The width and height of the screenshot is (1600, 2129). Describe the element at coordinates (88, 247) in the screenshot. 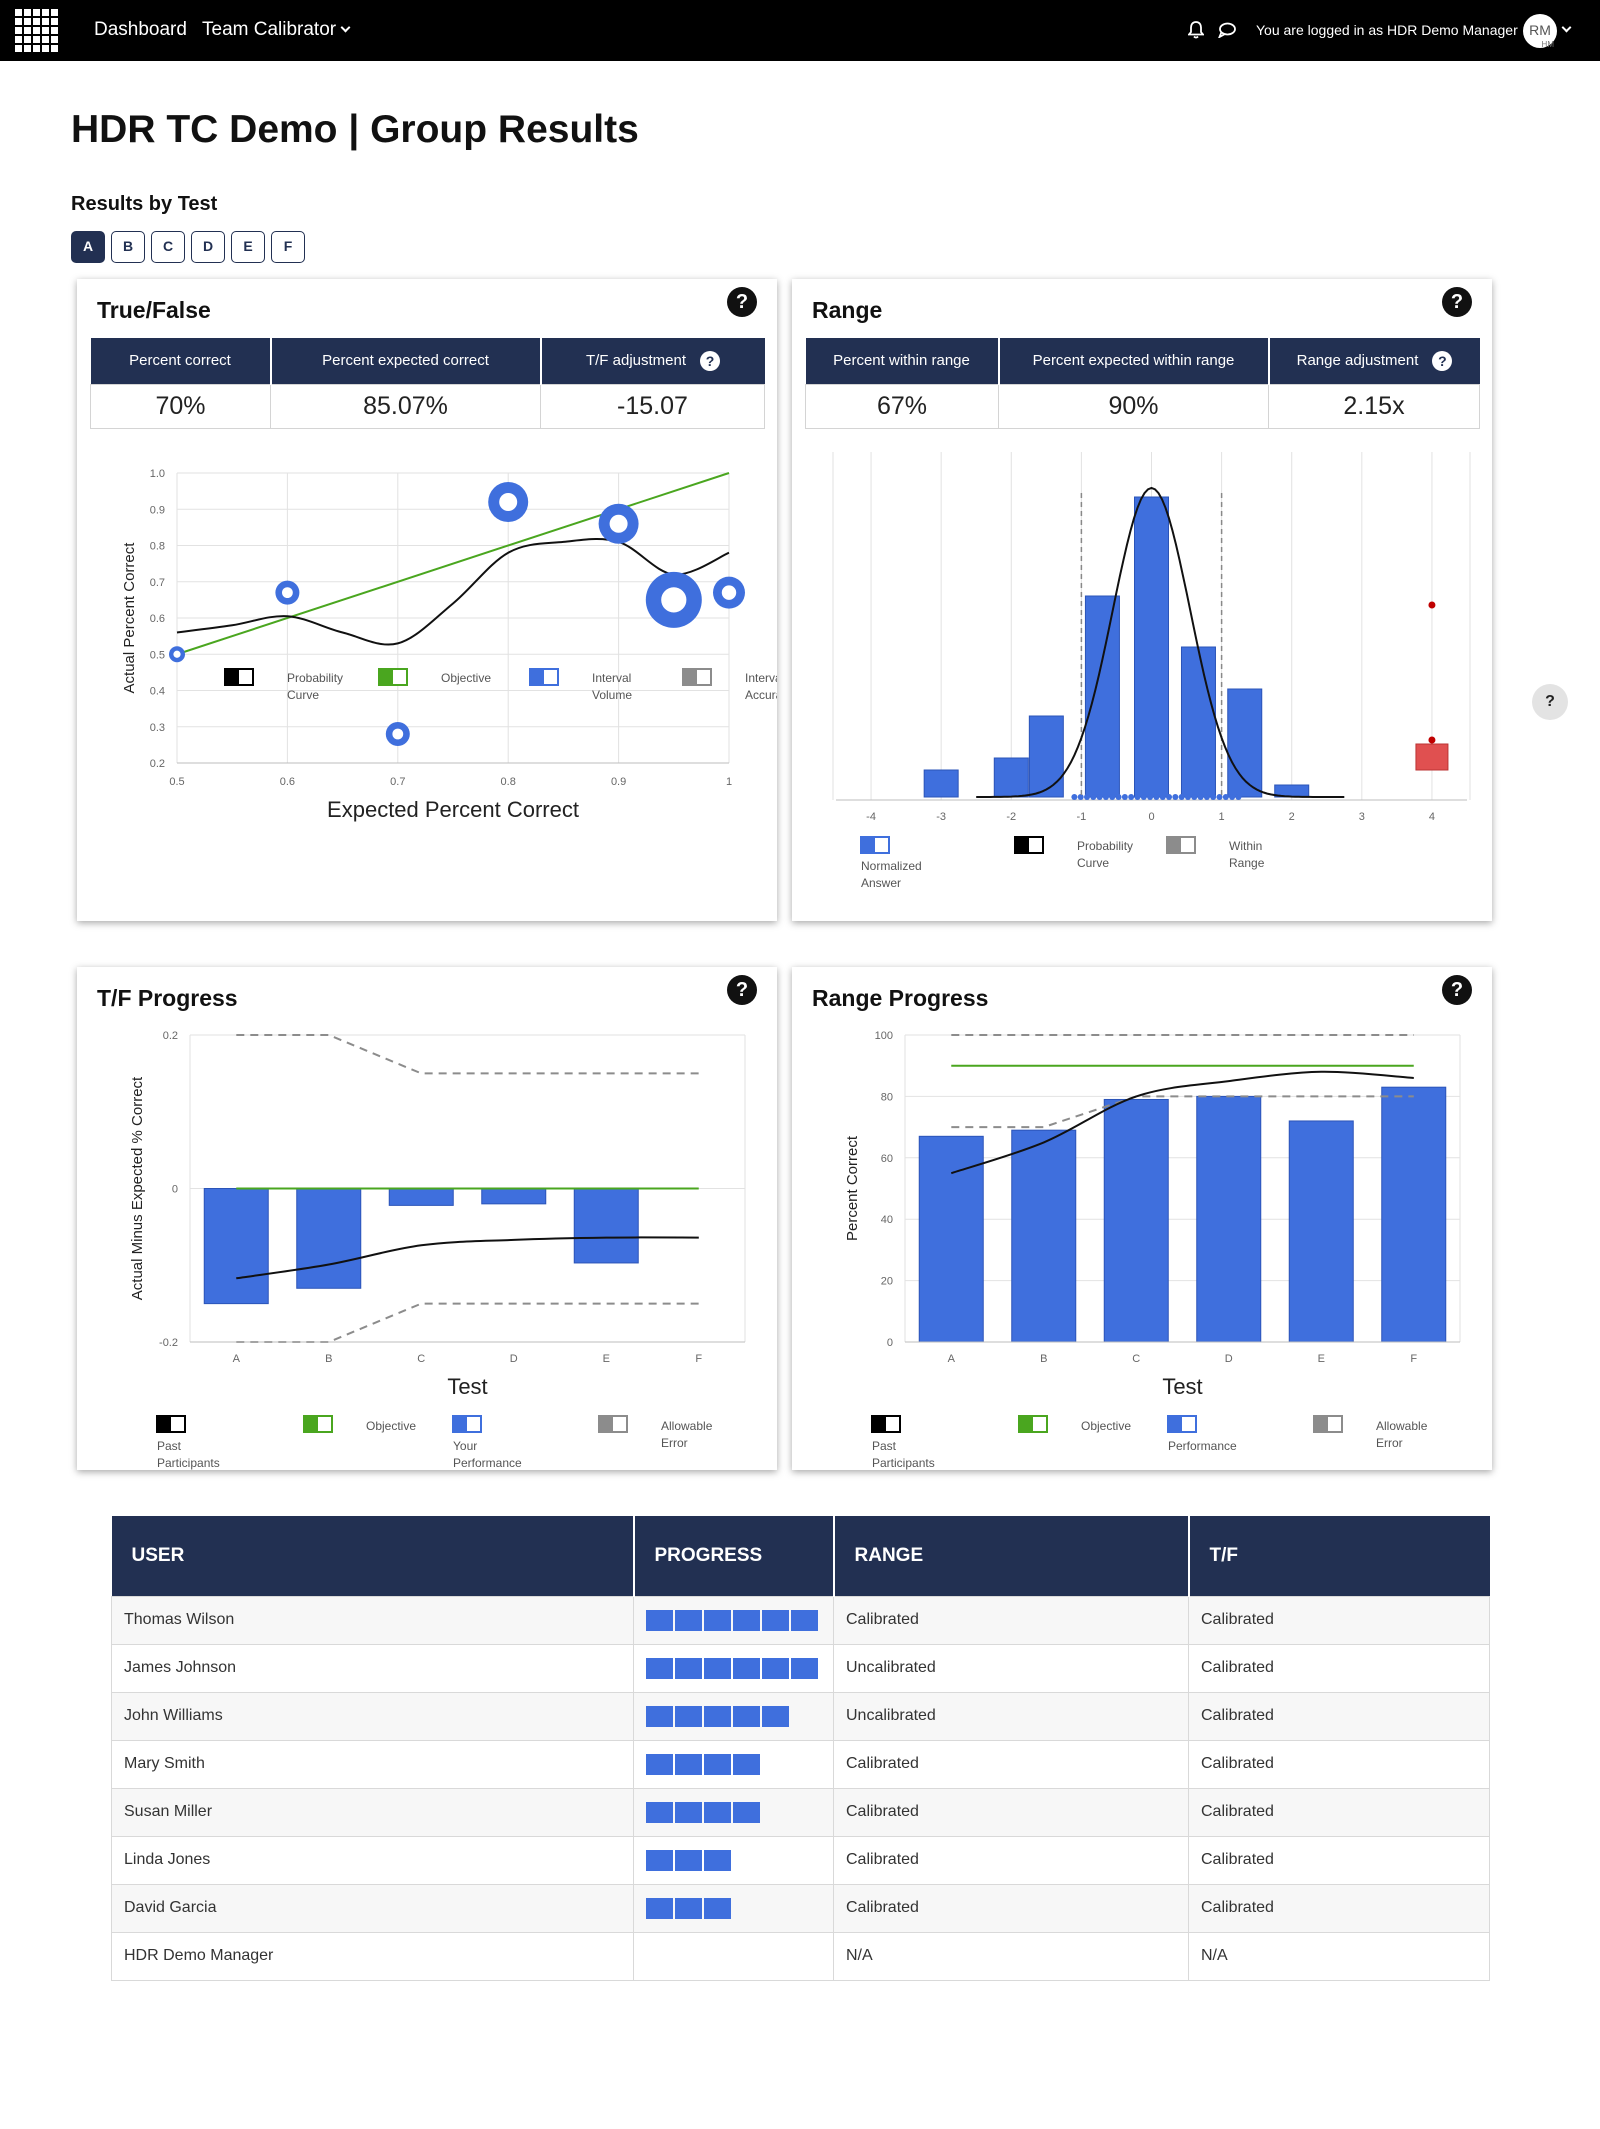

I see `test-tab-a: A` at that location.